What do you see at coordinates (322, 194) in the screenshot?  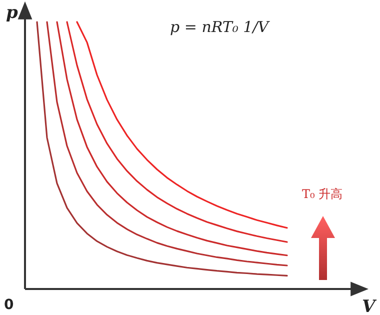 I see `text: T₀ 升高` at bounding box center [322, 194].